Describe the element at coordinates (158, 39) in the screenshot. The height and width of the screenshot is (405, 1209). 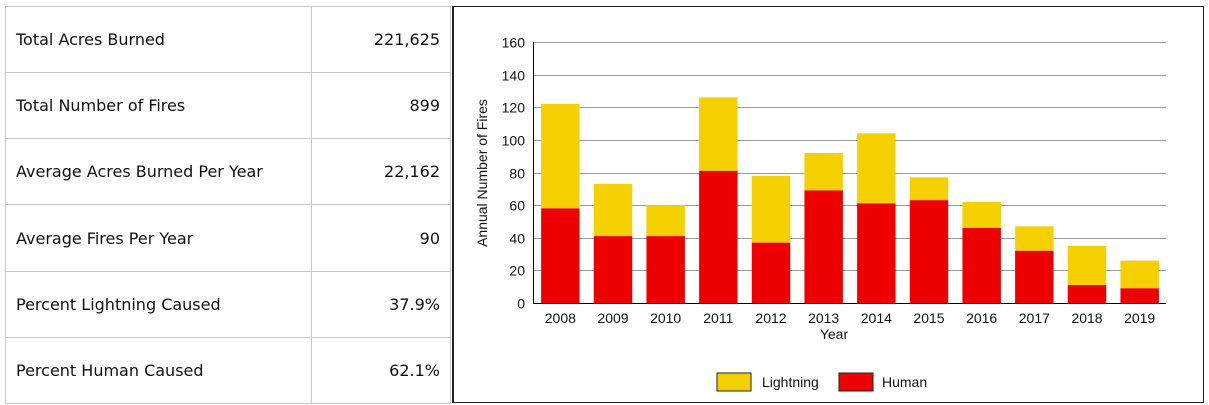
I see `stat-label: Total Acres Burned` at that location.